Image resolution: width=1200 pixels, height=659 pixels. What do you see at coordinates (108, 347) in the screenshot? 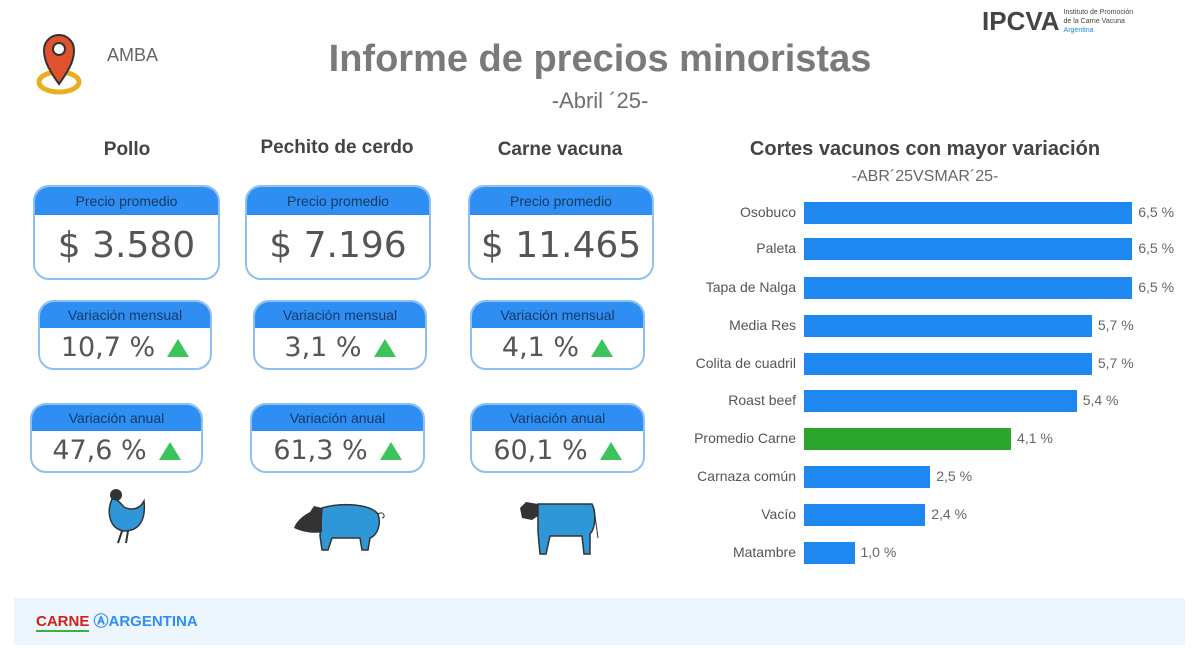
I see `monthly-variation-value: 10,7 %` at bounding box center [108, 347].